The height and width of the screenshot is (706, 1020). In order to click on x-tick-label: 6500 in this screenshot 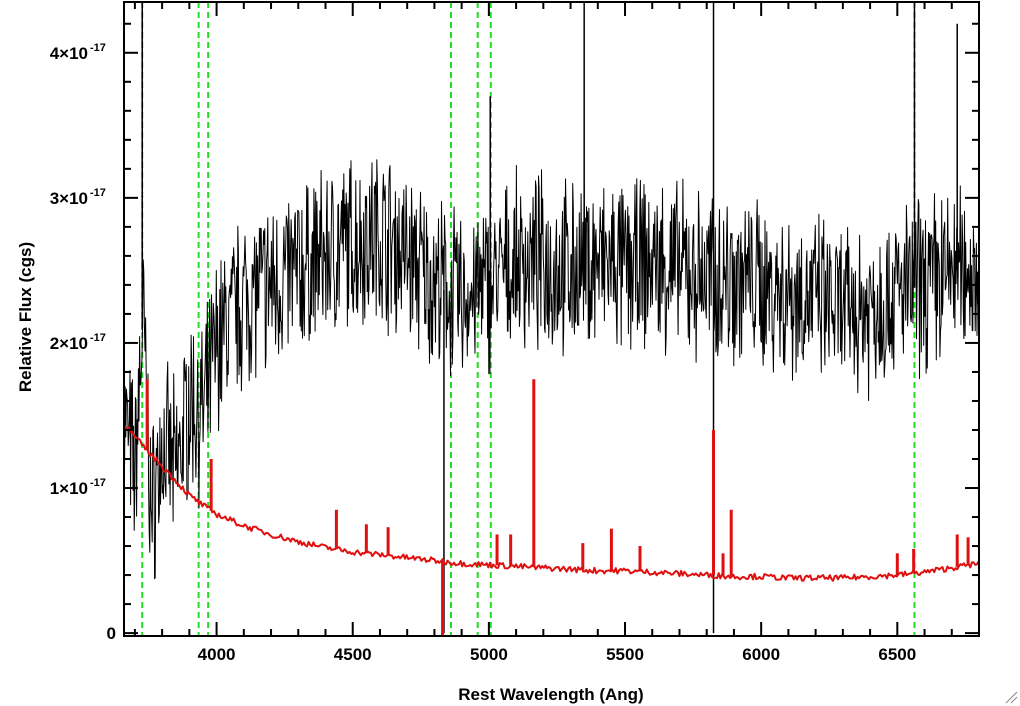, I will do `click(897, 654)`.